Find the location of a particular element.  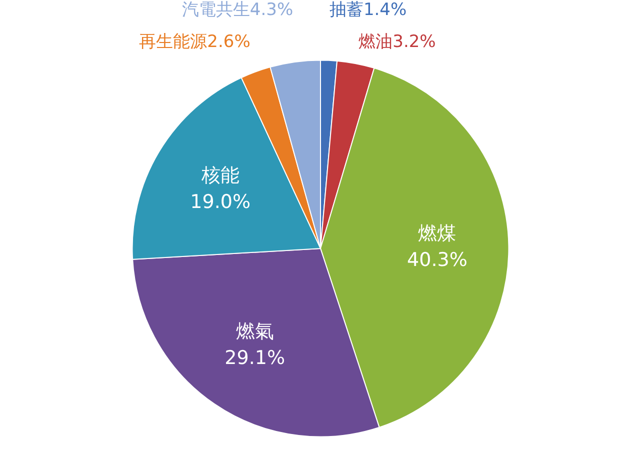

slice-label: 燃煤 is located at coordinates (437, 233).